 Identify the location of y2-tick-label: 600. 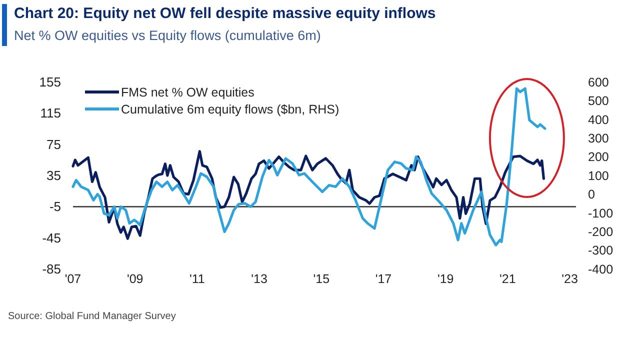
(598, 82).